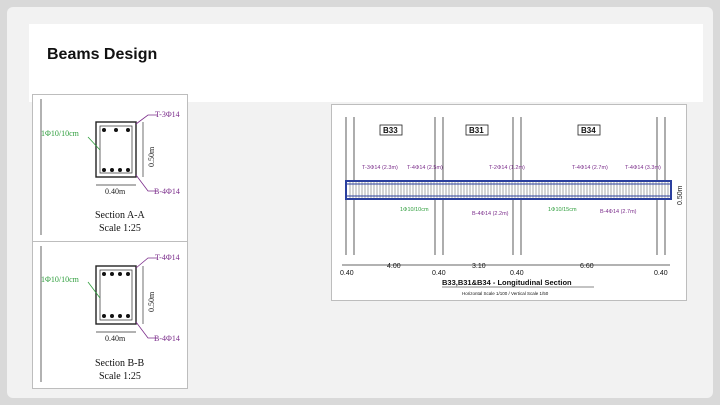 The height and width of the screenshot is (405, 720). What do you see at coordinates (590, 168) in the screenshot?
I see `top-note-4: T-4Φ14 (2.7m)` at bounding box center [590, 168].